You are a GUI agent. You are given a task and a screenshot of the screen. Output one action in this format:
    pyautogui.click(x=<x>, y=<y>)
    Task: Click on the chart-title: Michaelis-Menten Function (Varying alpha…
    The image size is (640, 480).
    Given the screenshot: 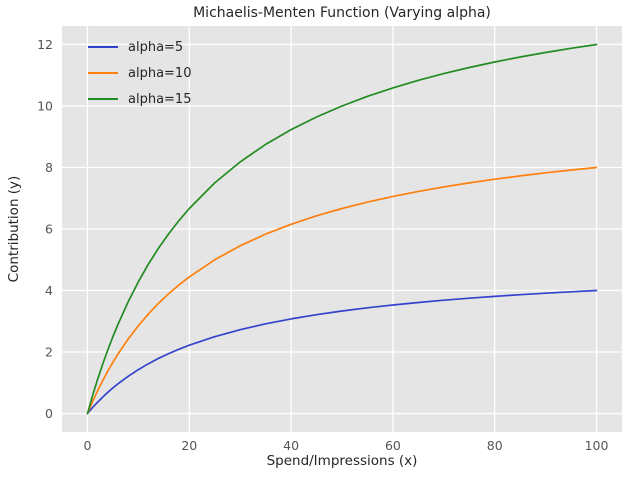 What is the action you would take?
    pyautogui.click(x=342, y=13)
    